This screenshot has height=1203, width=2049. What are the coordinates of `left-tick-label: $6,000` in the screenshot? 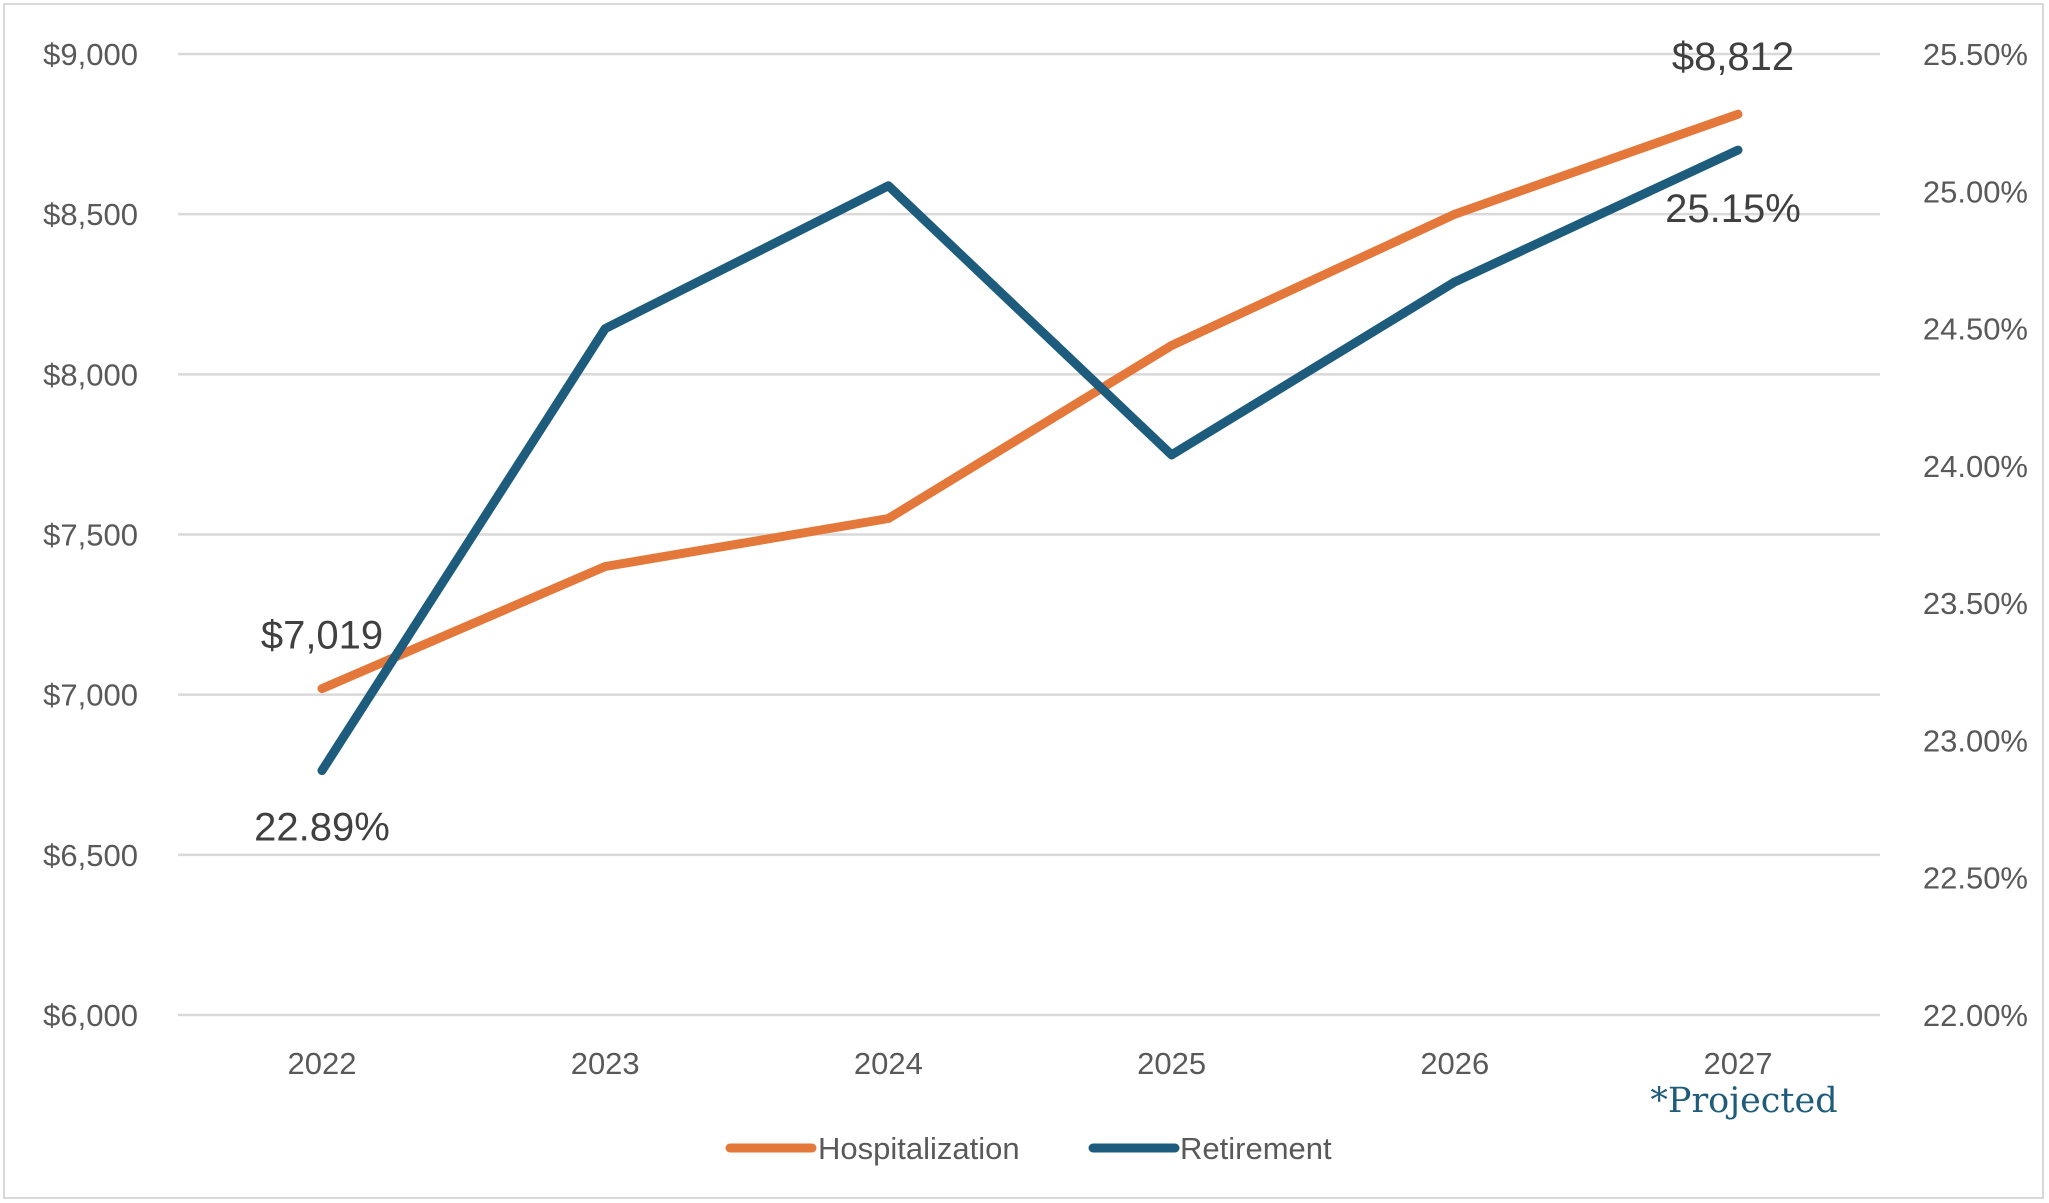 It's located at (90, 1015).